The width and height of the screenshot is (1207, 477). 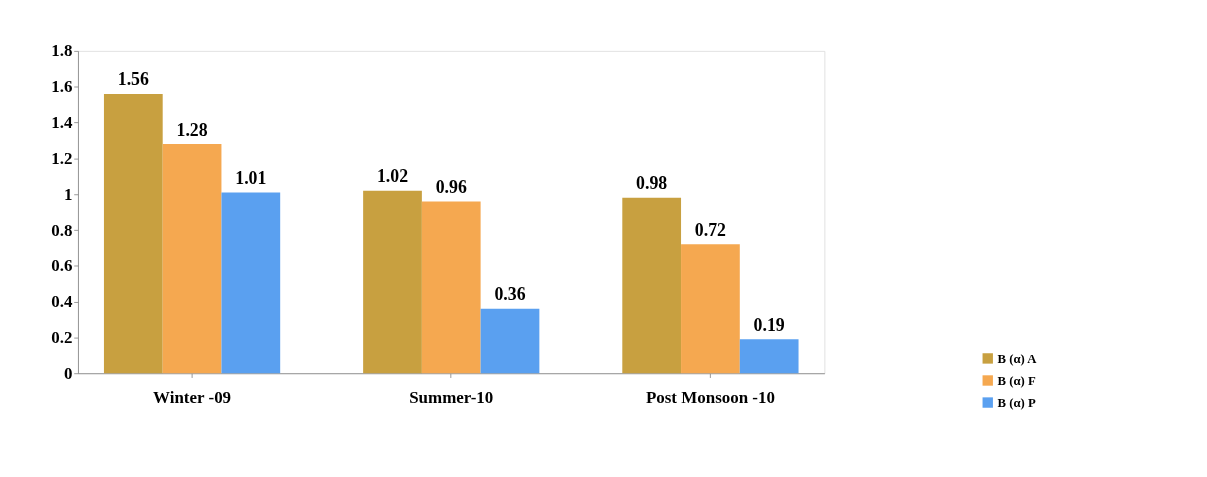 I want to click on x-tick-label: Winter -09, so click(x=192, y=398).